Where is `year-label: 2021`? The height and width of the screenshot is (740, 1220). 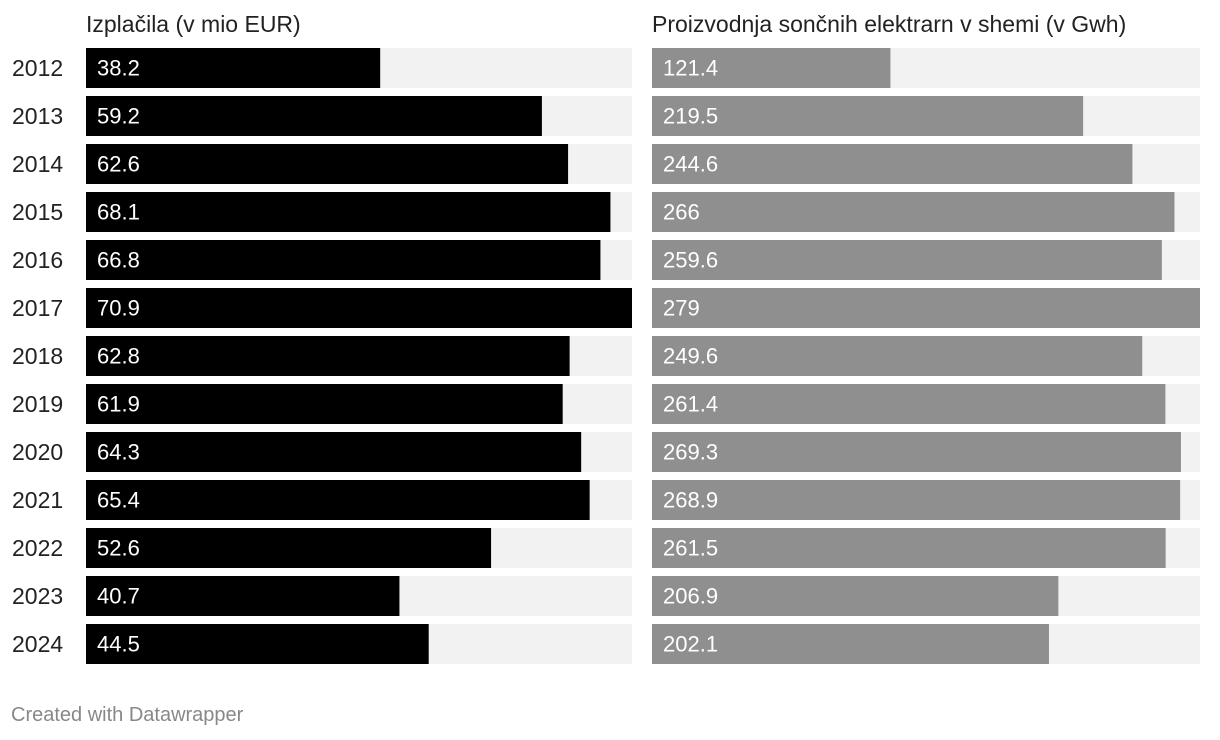 year-label: 2021 is located at coordinates (37, 500).